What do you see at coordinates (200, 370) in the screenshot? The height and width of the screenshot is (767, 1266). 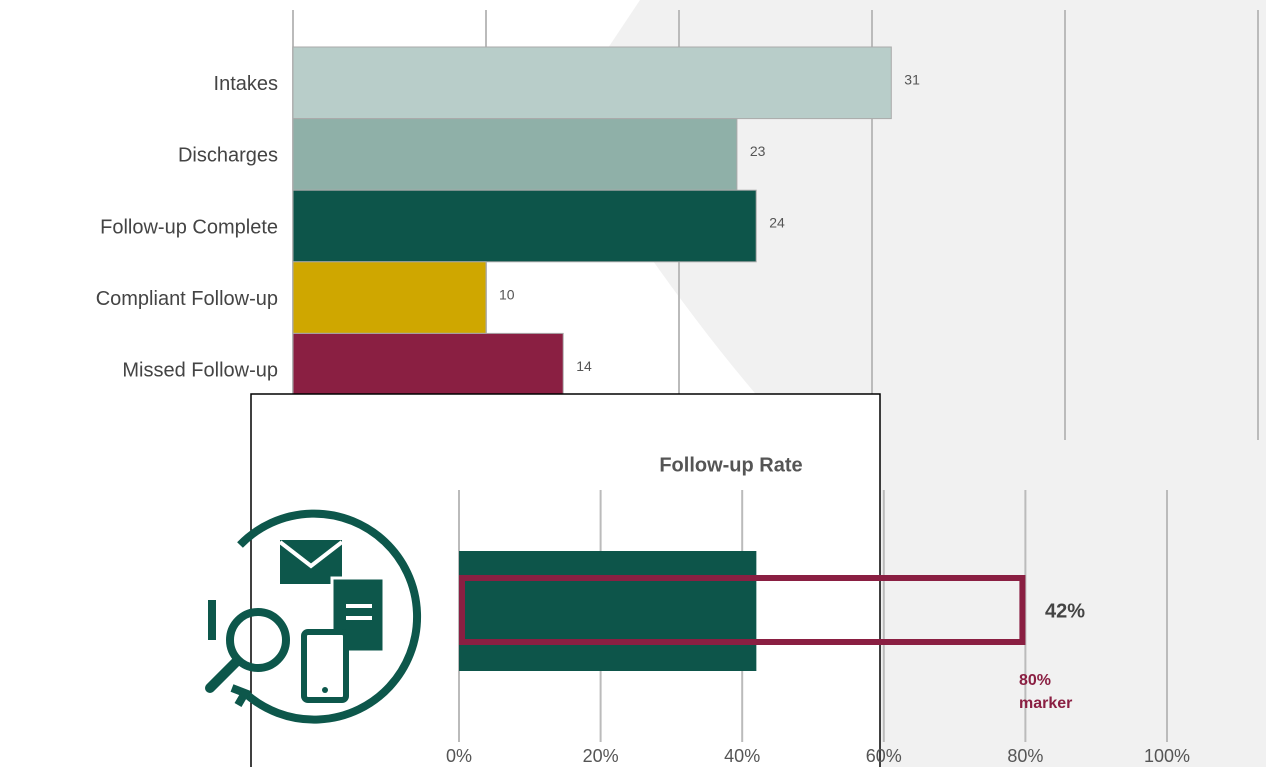 I see `category-label: Missed Follow-up` at bounding box center [200, 370].